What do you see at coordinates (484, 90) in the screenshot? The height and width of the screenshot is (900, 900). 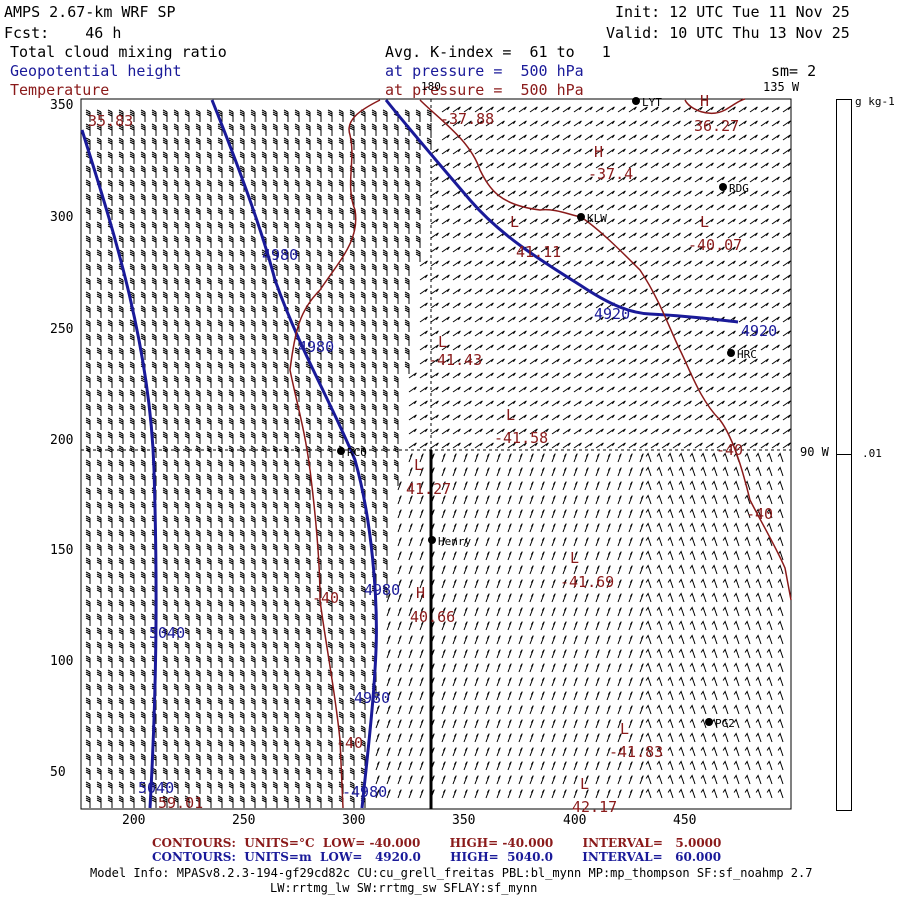 I see `temperature-pressure: at pressure = 500 hPa` at bounding box center [484, 90].